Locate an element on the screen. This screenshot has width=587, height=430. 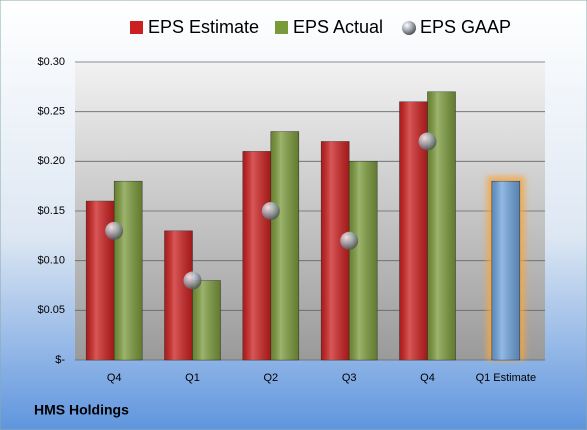
y-tick-label: $0.15 is located at coordinates (51, 211).